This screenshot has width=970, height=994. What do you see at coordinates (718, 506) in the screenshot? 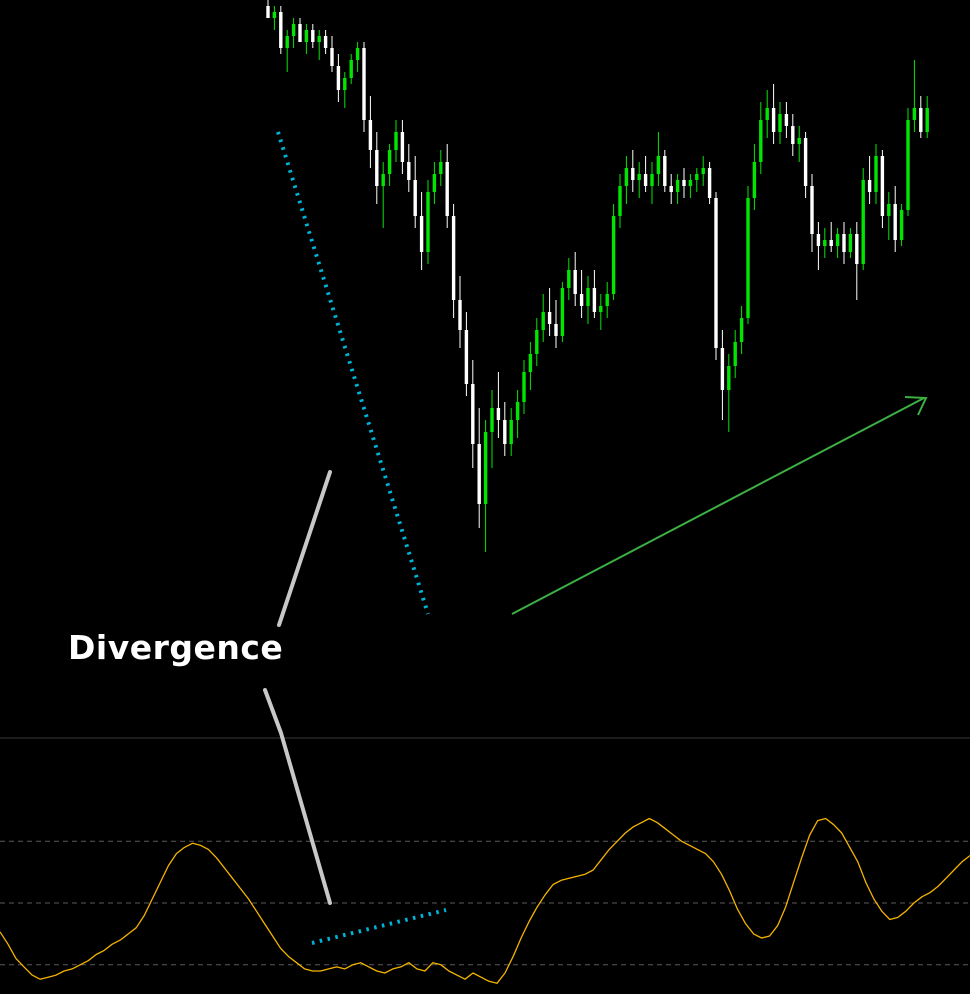
I see `trend-arrow-line` at bounding box center [718, 506].